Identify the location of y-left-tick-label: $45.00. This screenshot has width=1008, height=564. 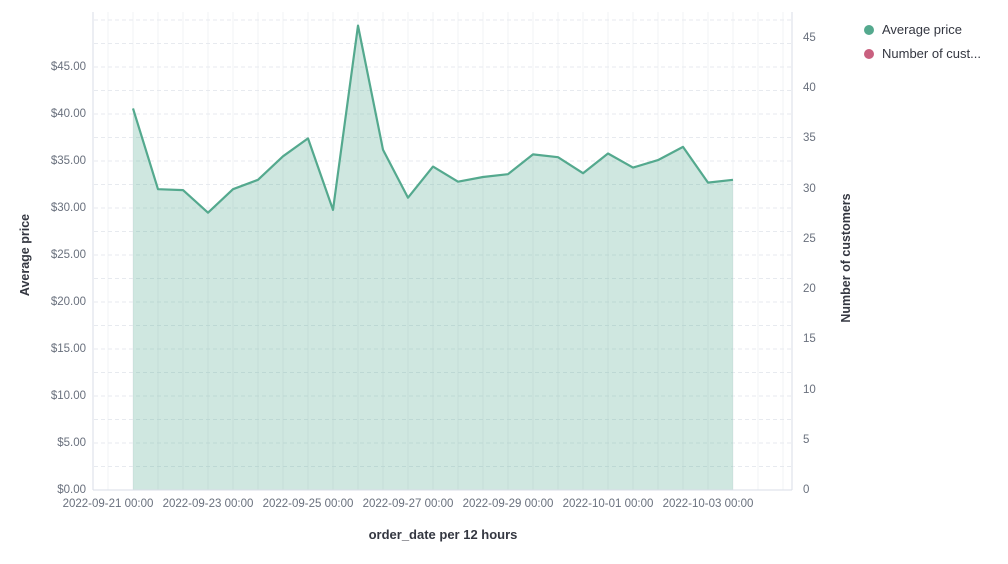
(68, 67).